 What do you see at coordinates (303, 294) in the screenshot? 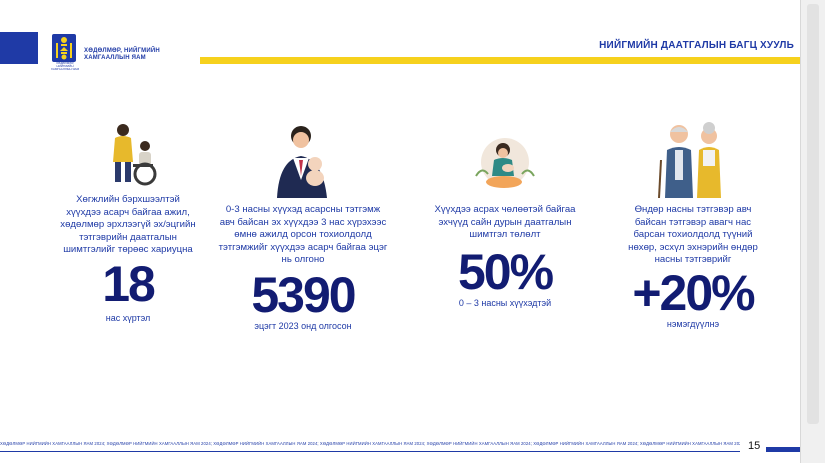
I see `stat-value: 5390` at bounding box center [303, 294].